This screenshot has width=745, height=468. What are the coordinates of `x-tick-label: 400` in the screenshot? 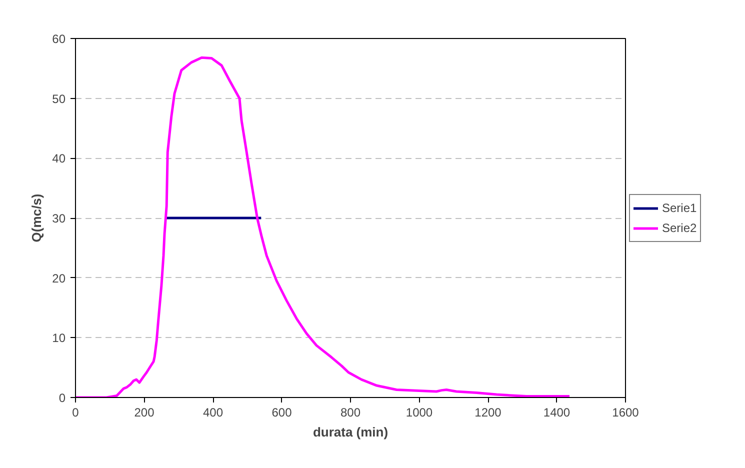 It's located at (213, 413).